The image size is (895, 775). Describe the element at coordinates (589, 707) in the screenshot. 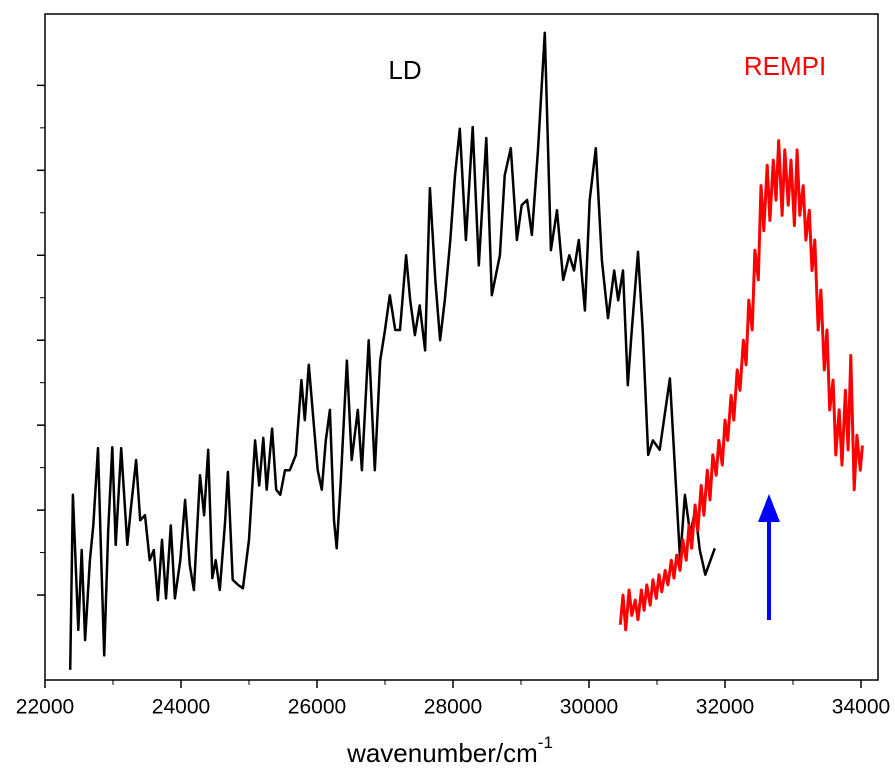

I see `x-tick-label: 30000` at that location.